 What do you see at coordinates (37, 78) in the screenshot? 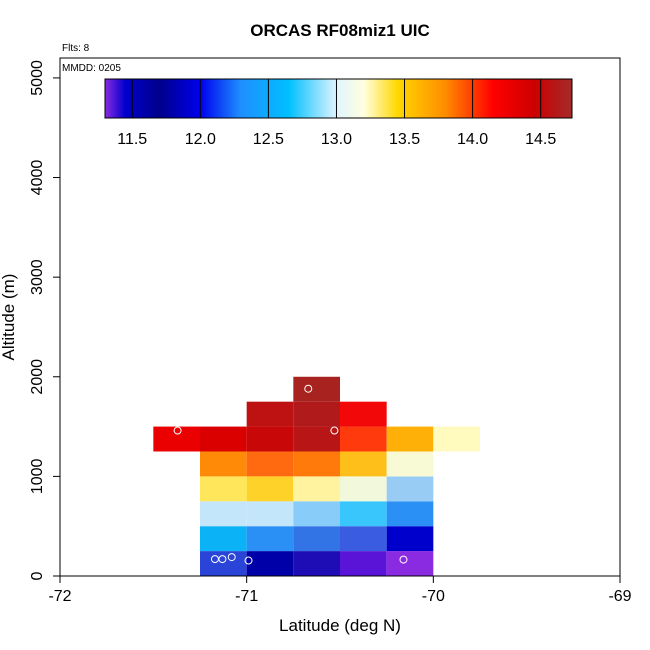
I see `y-tick-label: 5000` at bounding box center [37, 78].